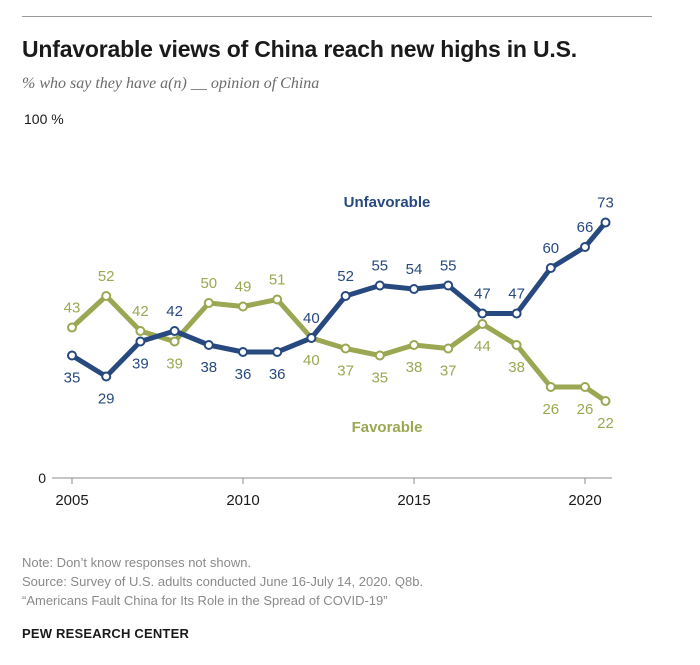 Image resolution: width=700 pixels, height=665 pixels. Describe the element at coordinates (208, 367) in the screenshot. I see `unfavorable-data-label: 38` at that location.